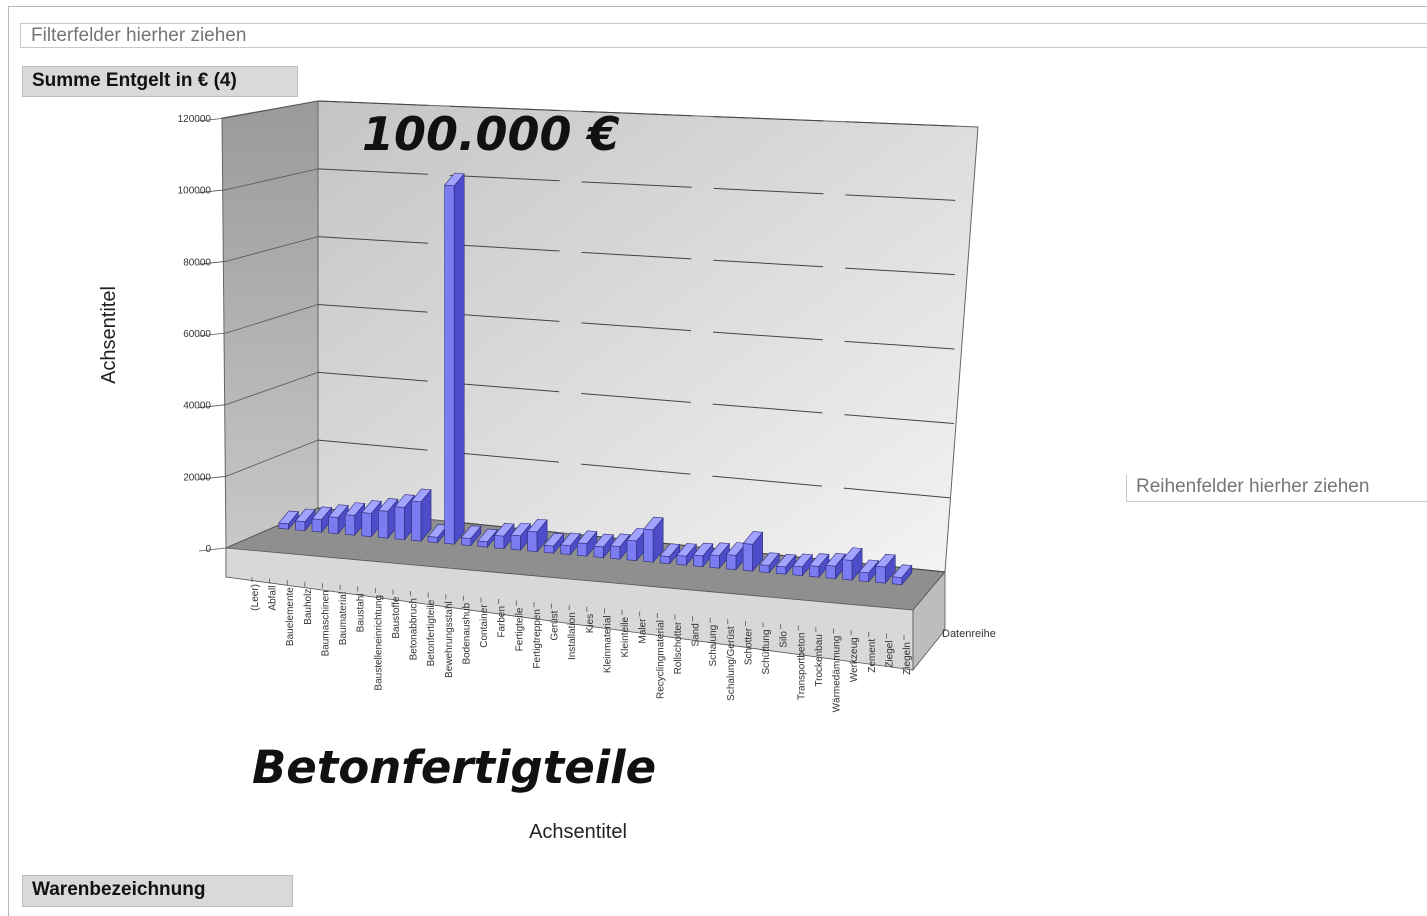 The image size is (1427, 916). I want to click on y-axis-title: Achsentitel, so click(109, 335).